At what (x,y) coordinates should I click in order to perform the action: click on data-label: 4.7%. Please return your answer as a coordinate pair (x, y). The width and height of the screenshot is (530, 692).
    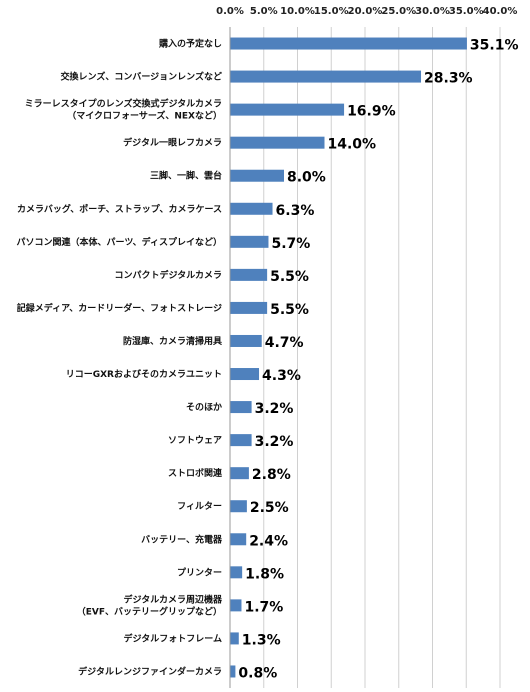
    Looking at the image, I should click on (284, 343).